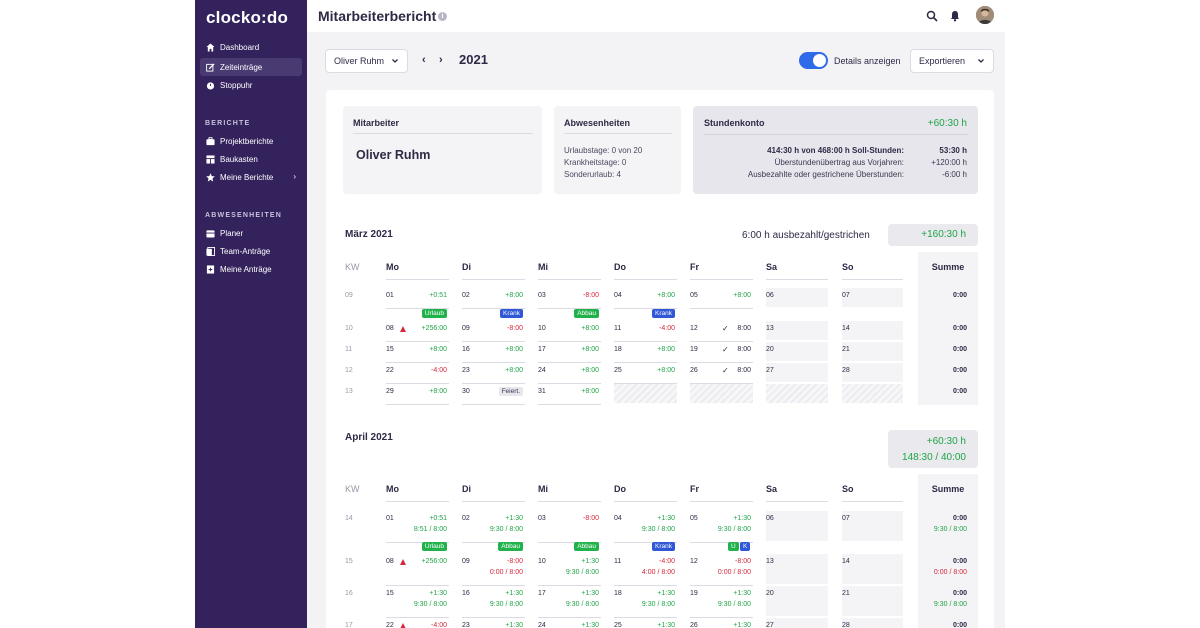 Image resolution: width=1200 pixels, height=628 pixels. I want to click on day-number: 15, so click(390, 593).